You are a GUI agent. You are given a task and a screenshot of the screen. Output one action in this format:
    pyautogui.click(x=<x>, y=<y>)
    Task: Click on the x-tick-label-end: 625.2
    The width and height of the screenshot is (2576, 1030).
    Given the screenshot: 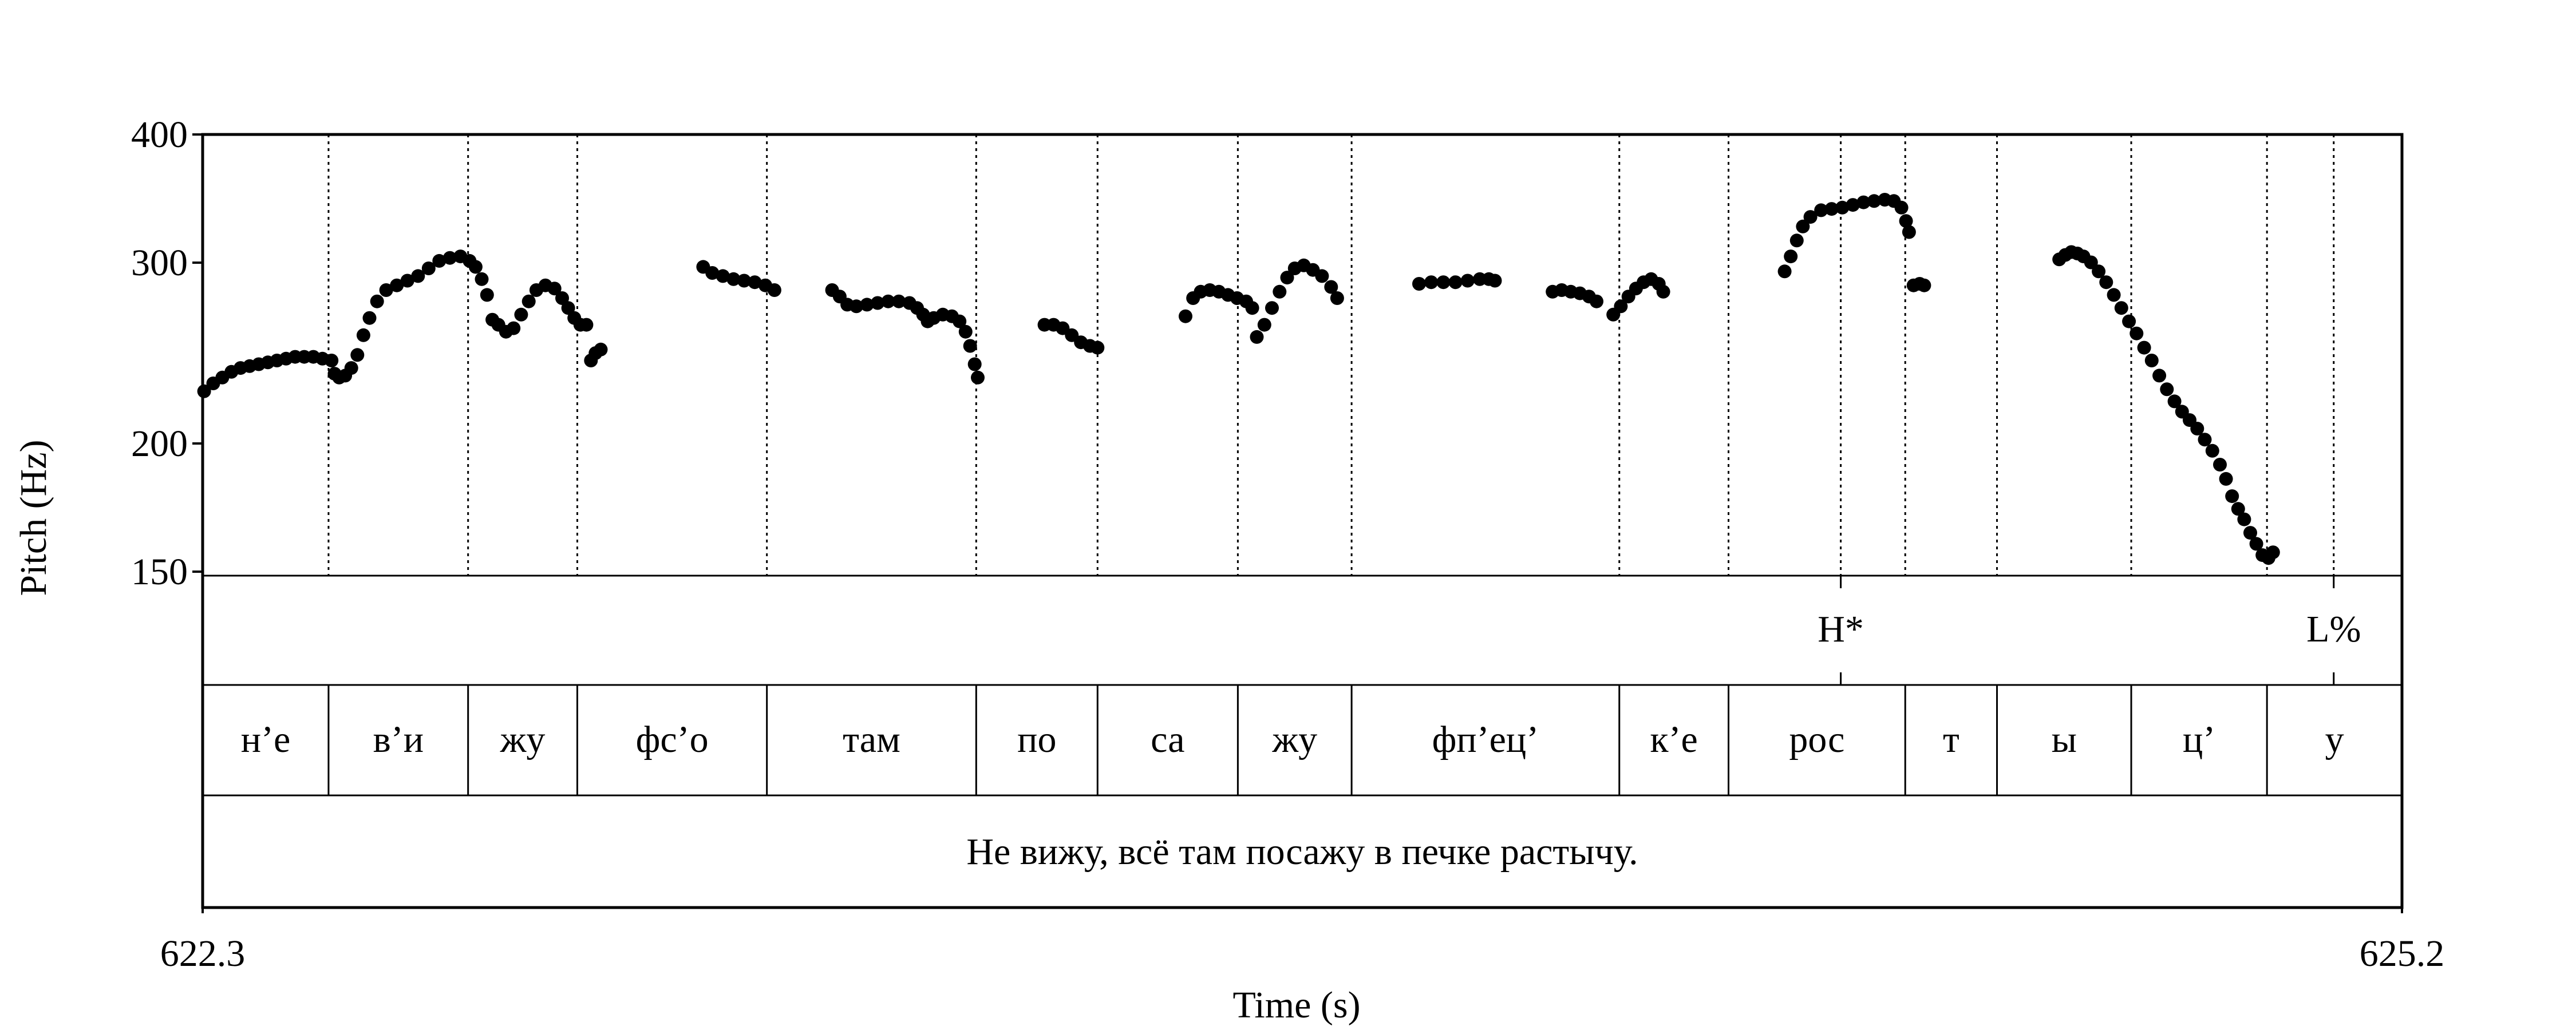 What is the action you would take?
    pyautogui.click(x=2402, y=953)
    